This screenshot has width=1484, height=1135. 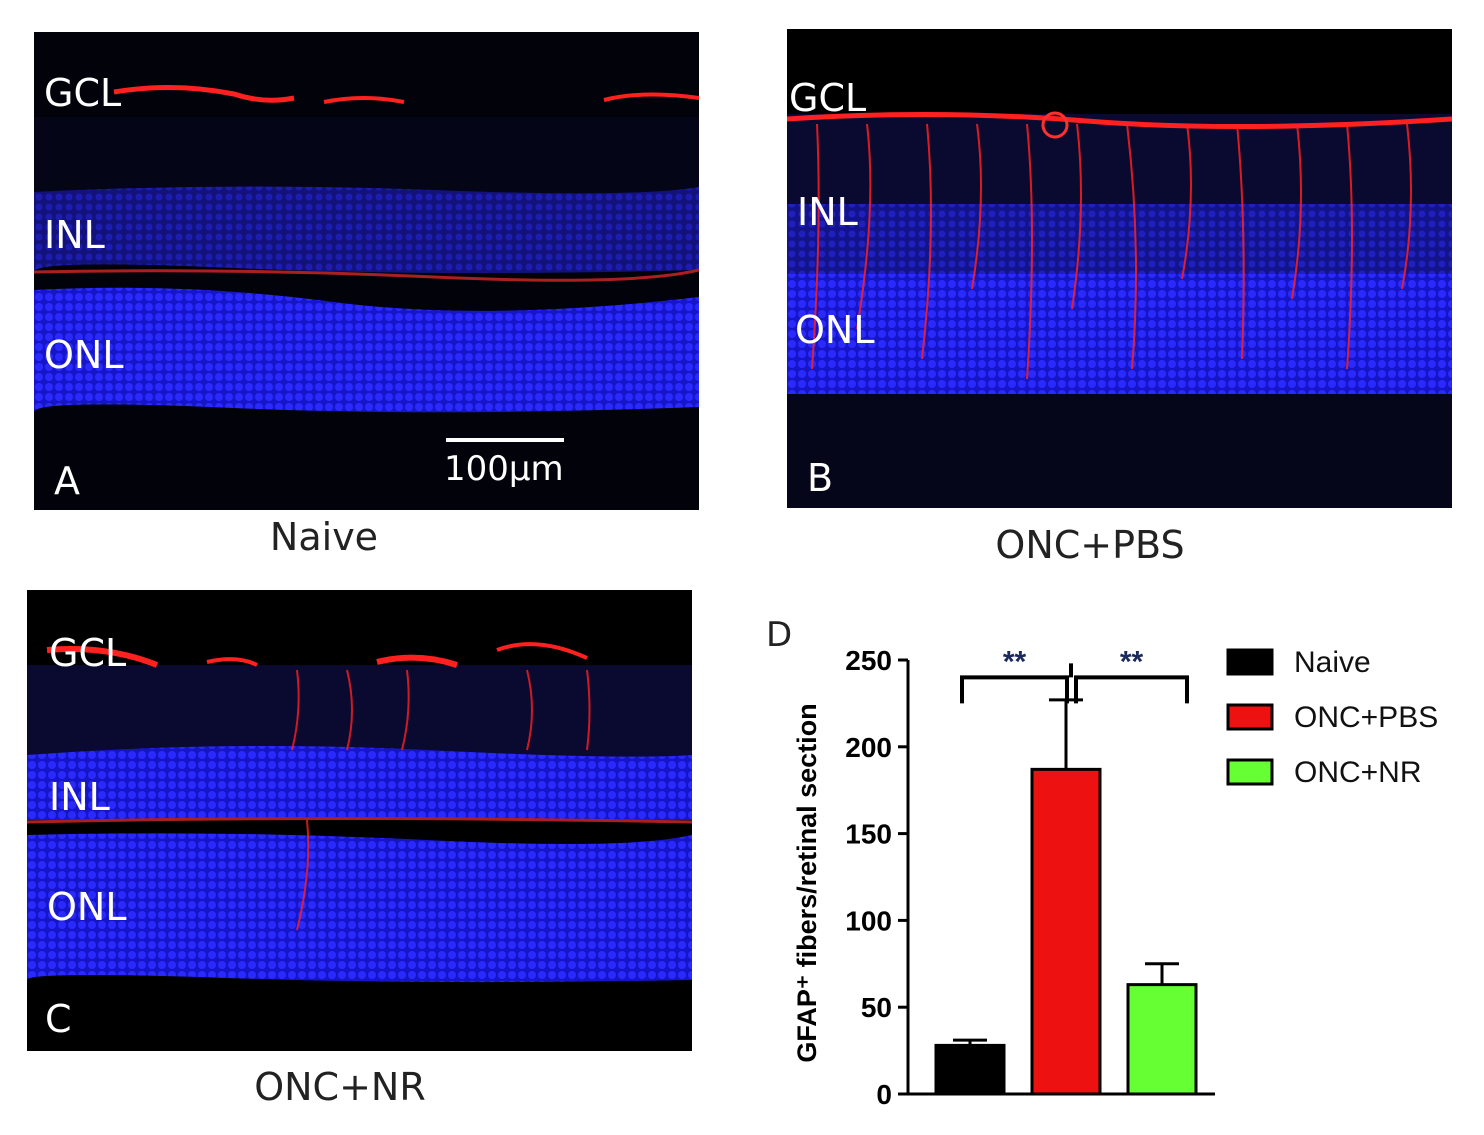 I want to click on legend-label: ONC+PBS, so click(x=1366, y=717).